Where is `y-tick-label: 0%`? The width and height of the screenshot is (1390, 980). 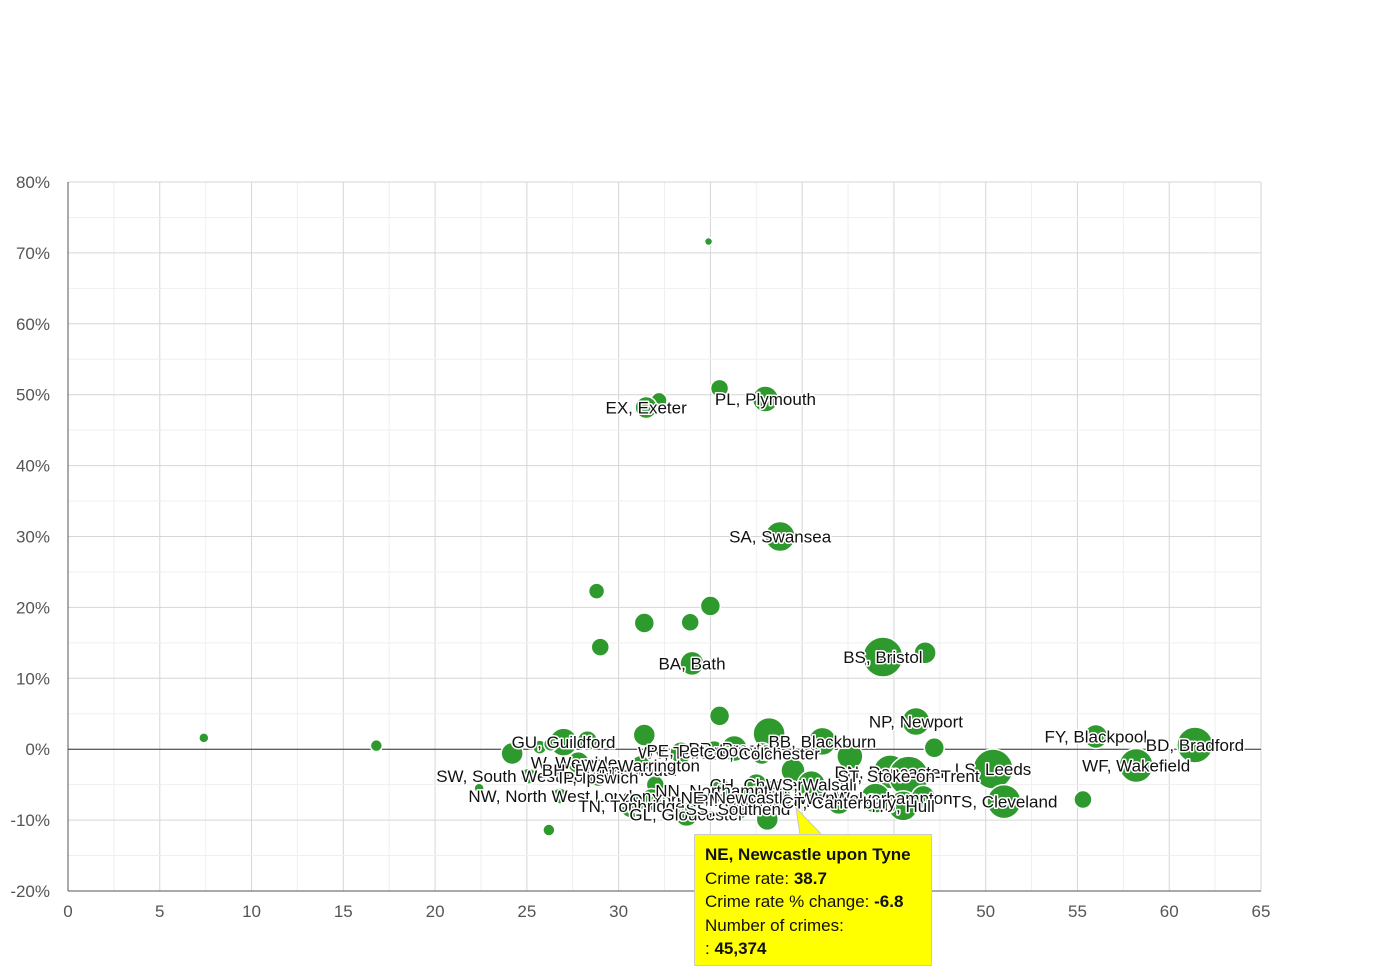 y-tick-label: 0% is located at coordinates (37, 749).